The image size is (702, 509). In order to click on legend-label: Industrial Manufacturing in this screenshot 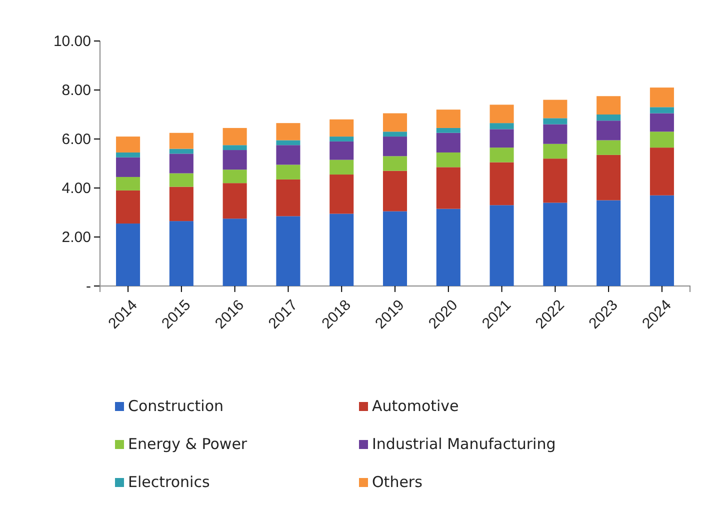, I will do `click(464, 444)`.